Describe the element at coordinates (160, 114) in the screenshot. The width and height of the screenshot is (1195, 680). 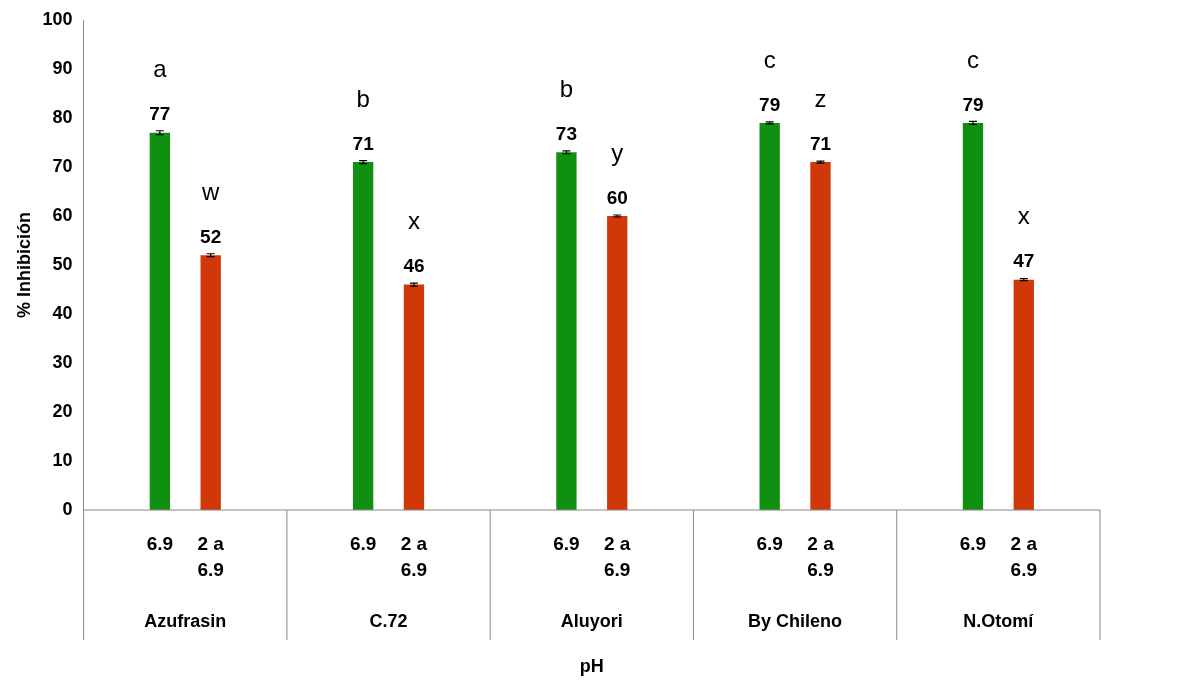
I see `data-label: 77` at that location.